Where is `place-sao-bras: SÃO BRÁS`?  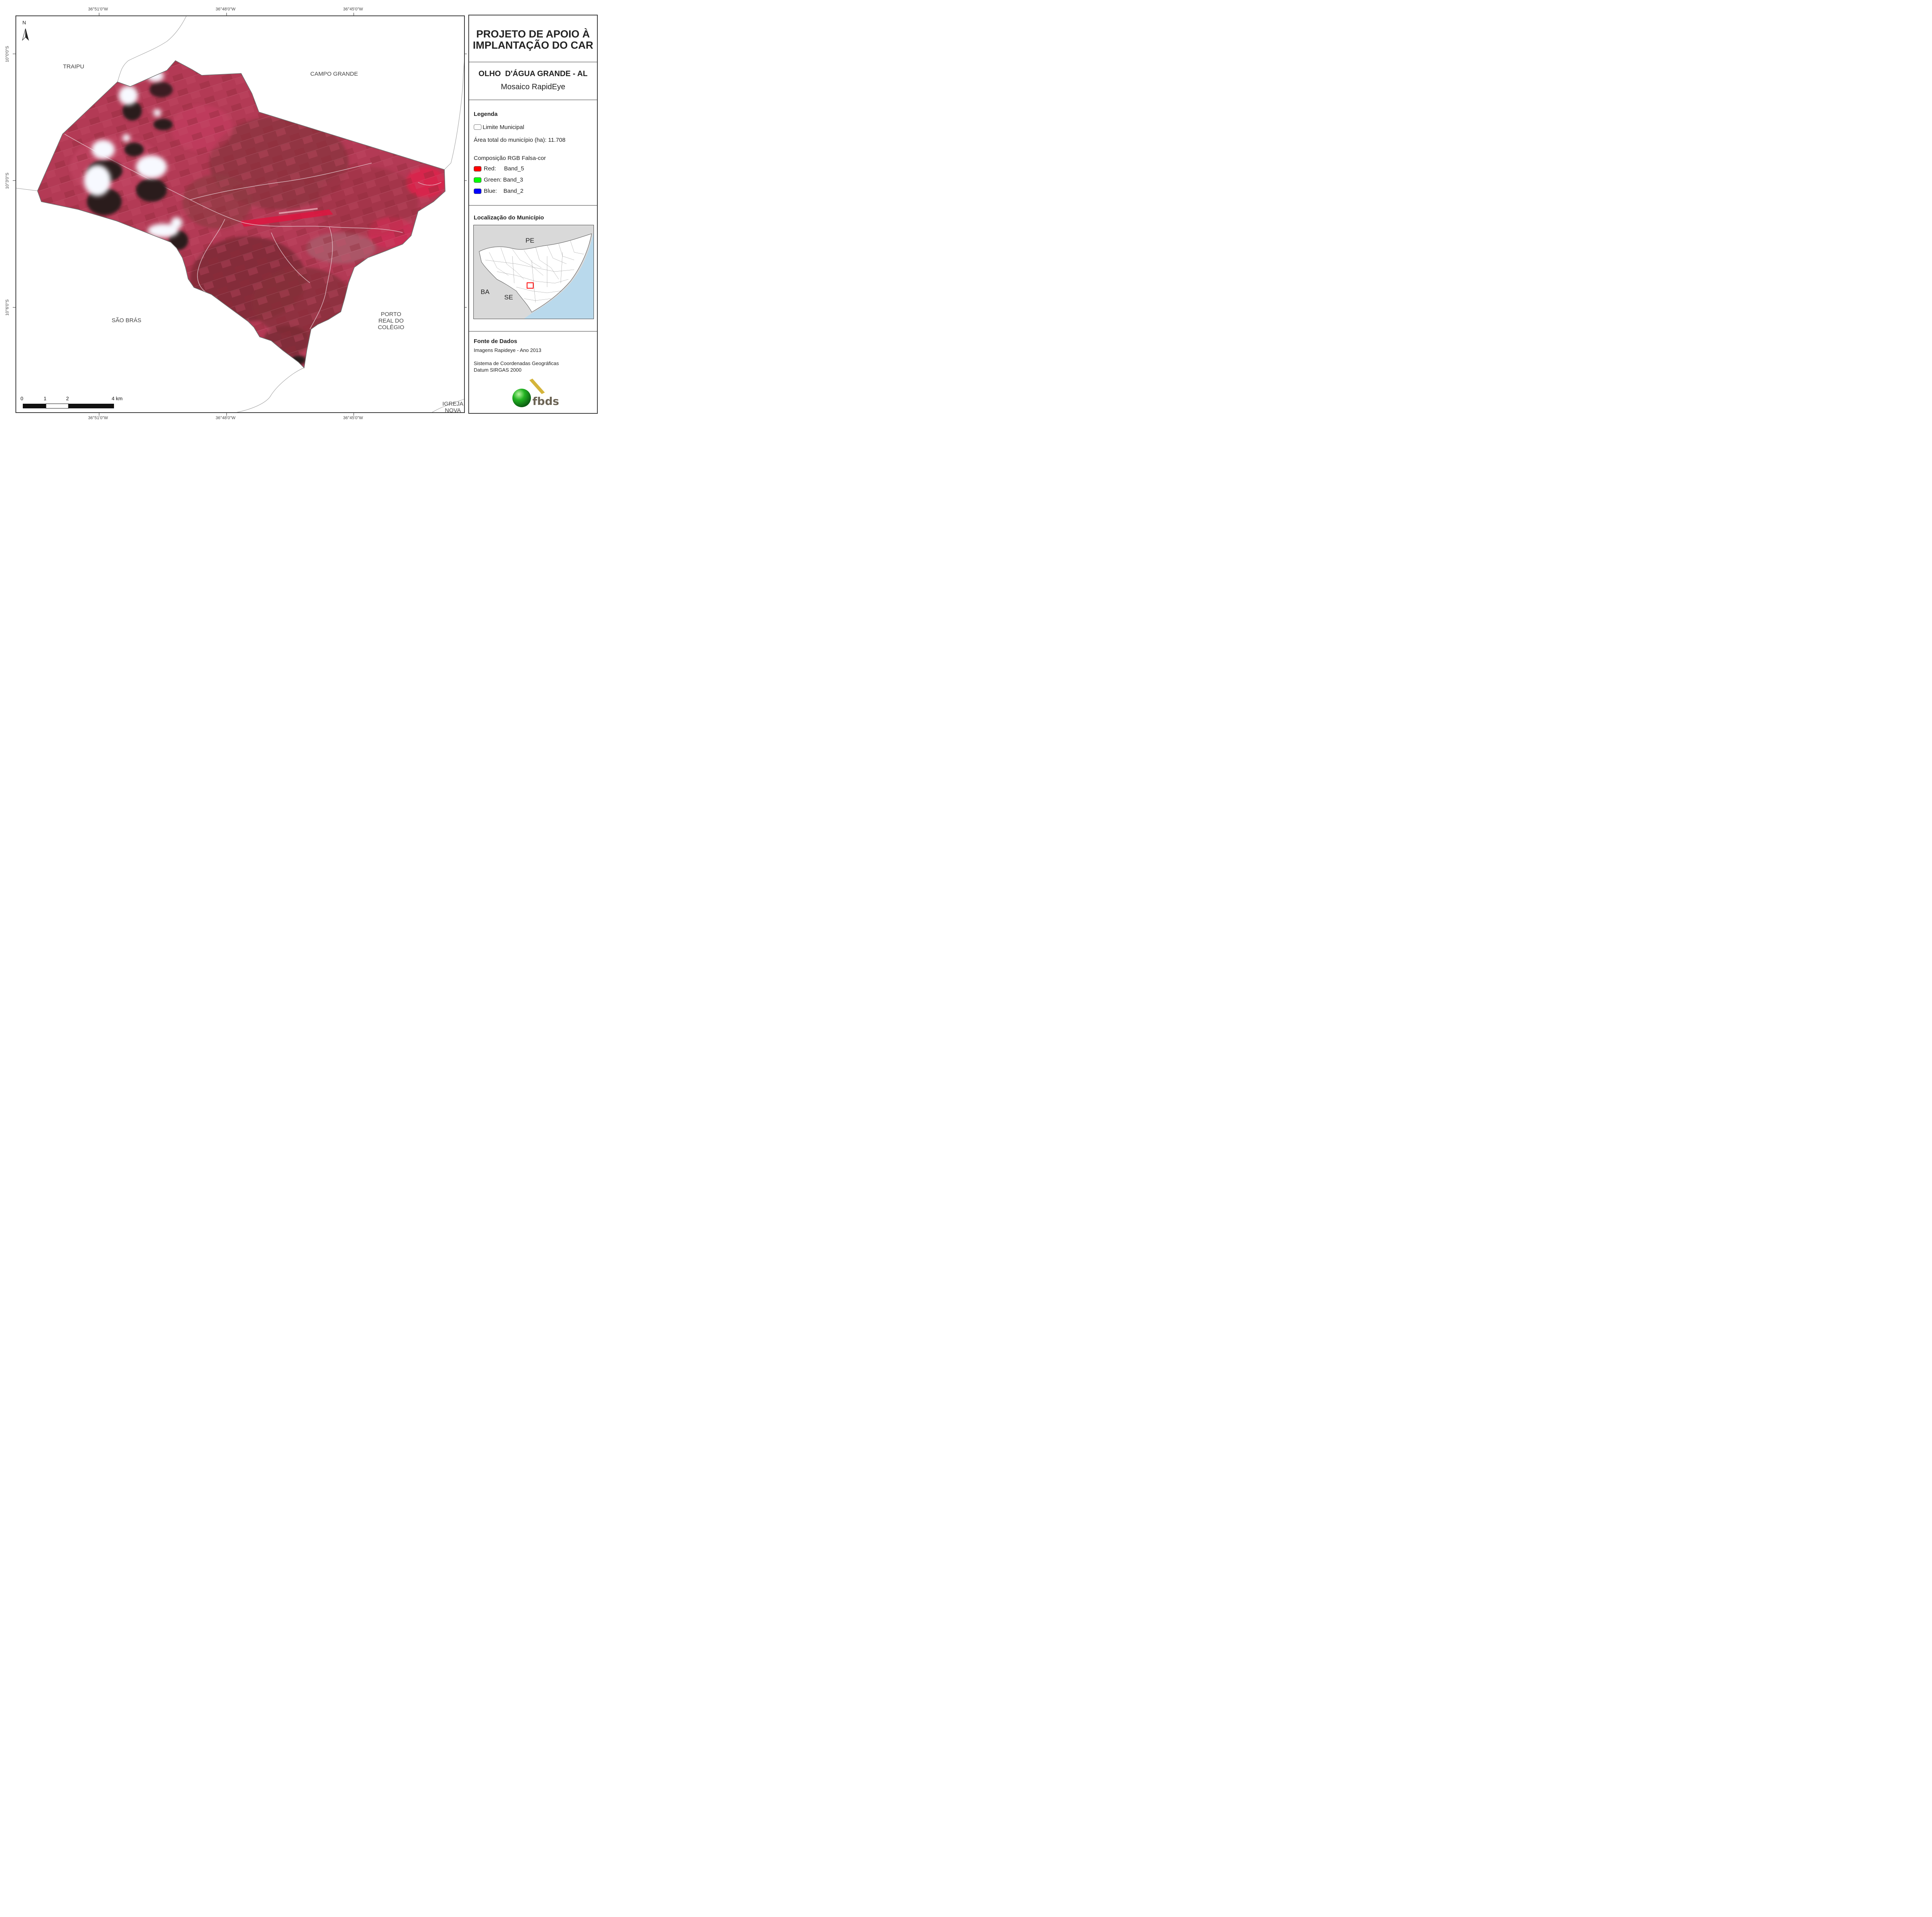
place-sao-bras: SÃO BRÁS is located at coordinates (127, 320).